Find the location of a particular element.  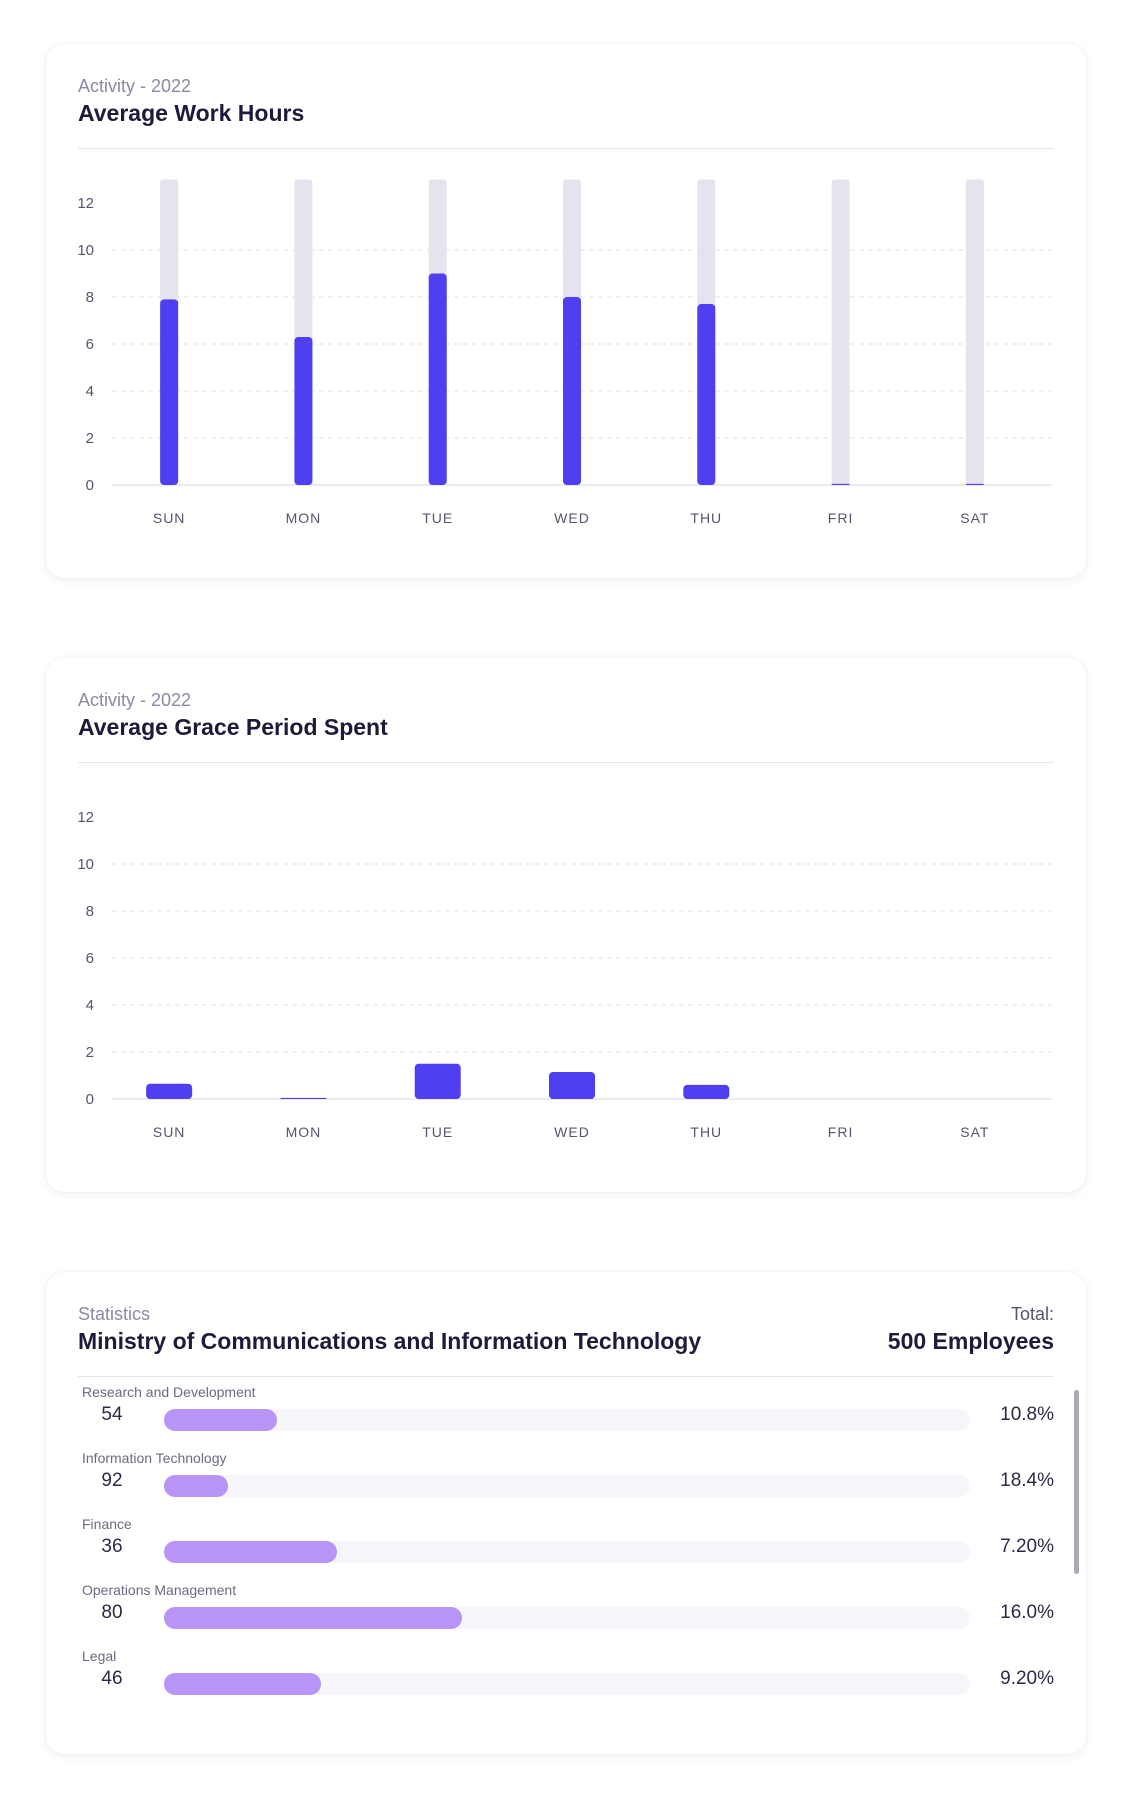

department-row: Information Technology 92 18.4% is located at coordinates (566, 1483).